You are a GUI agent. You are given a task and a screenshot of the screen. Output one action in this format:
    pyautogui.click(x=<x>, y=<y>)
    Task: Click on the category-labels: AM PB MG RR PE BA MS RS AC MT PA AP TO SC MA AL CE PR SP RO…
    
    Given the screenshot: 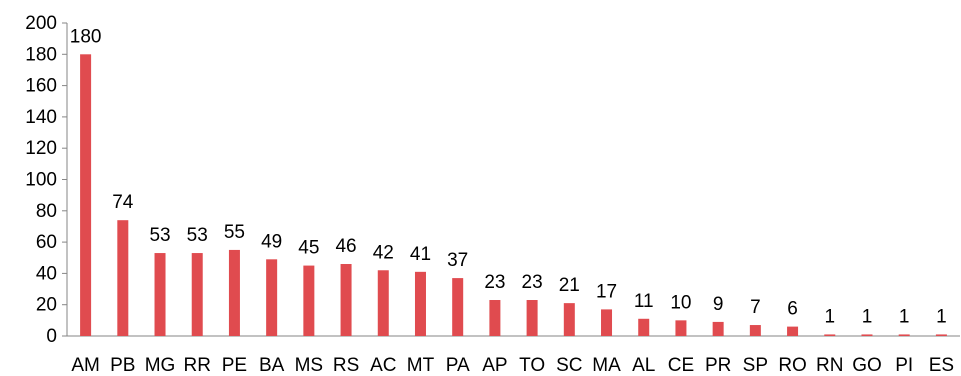 What is the action you would take?
    pyautogui.click(x=512, y=365)
    